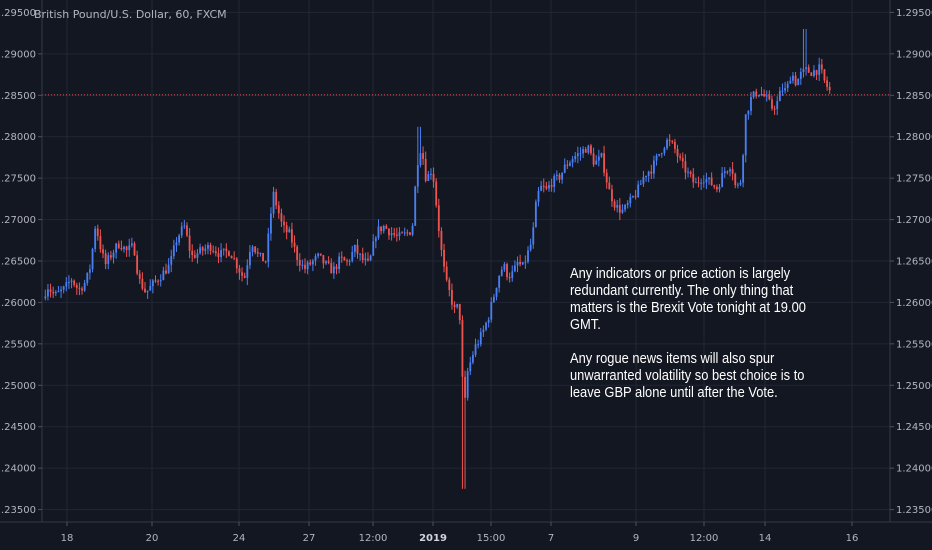 This screenshot has height=550, width=932. Describe the element at coordinates (636, 538) in the screenshot. I see `x-tick-label: 9` at that location.